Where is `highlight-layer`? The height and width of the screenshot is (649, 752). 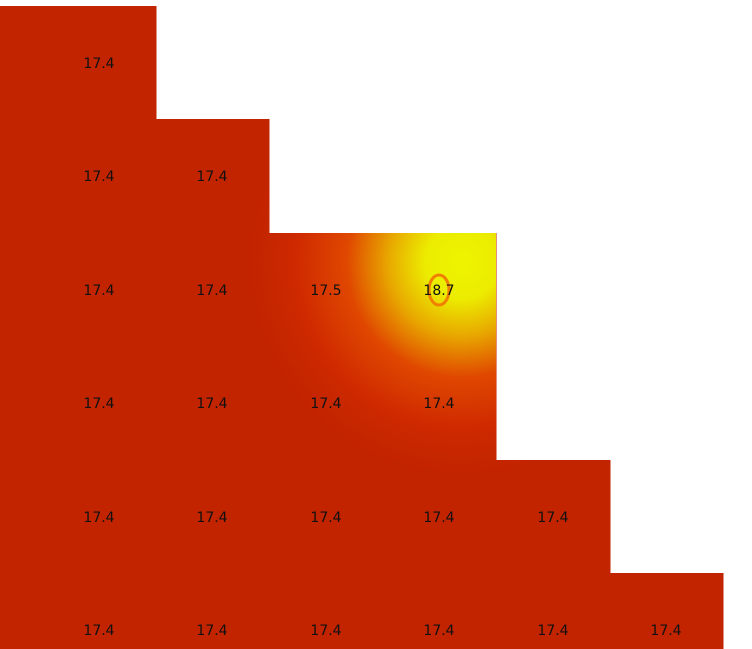 highlight-layer is located at coordinates (439, 290).